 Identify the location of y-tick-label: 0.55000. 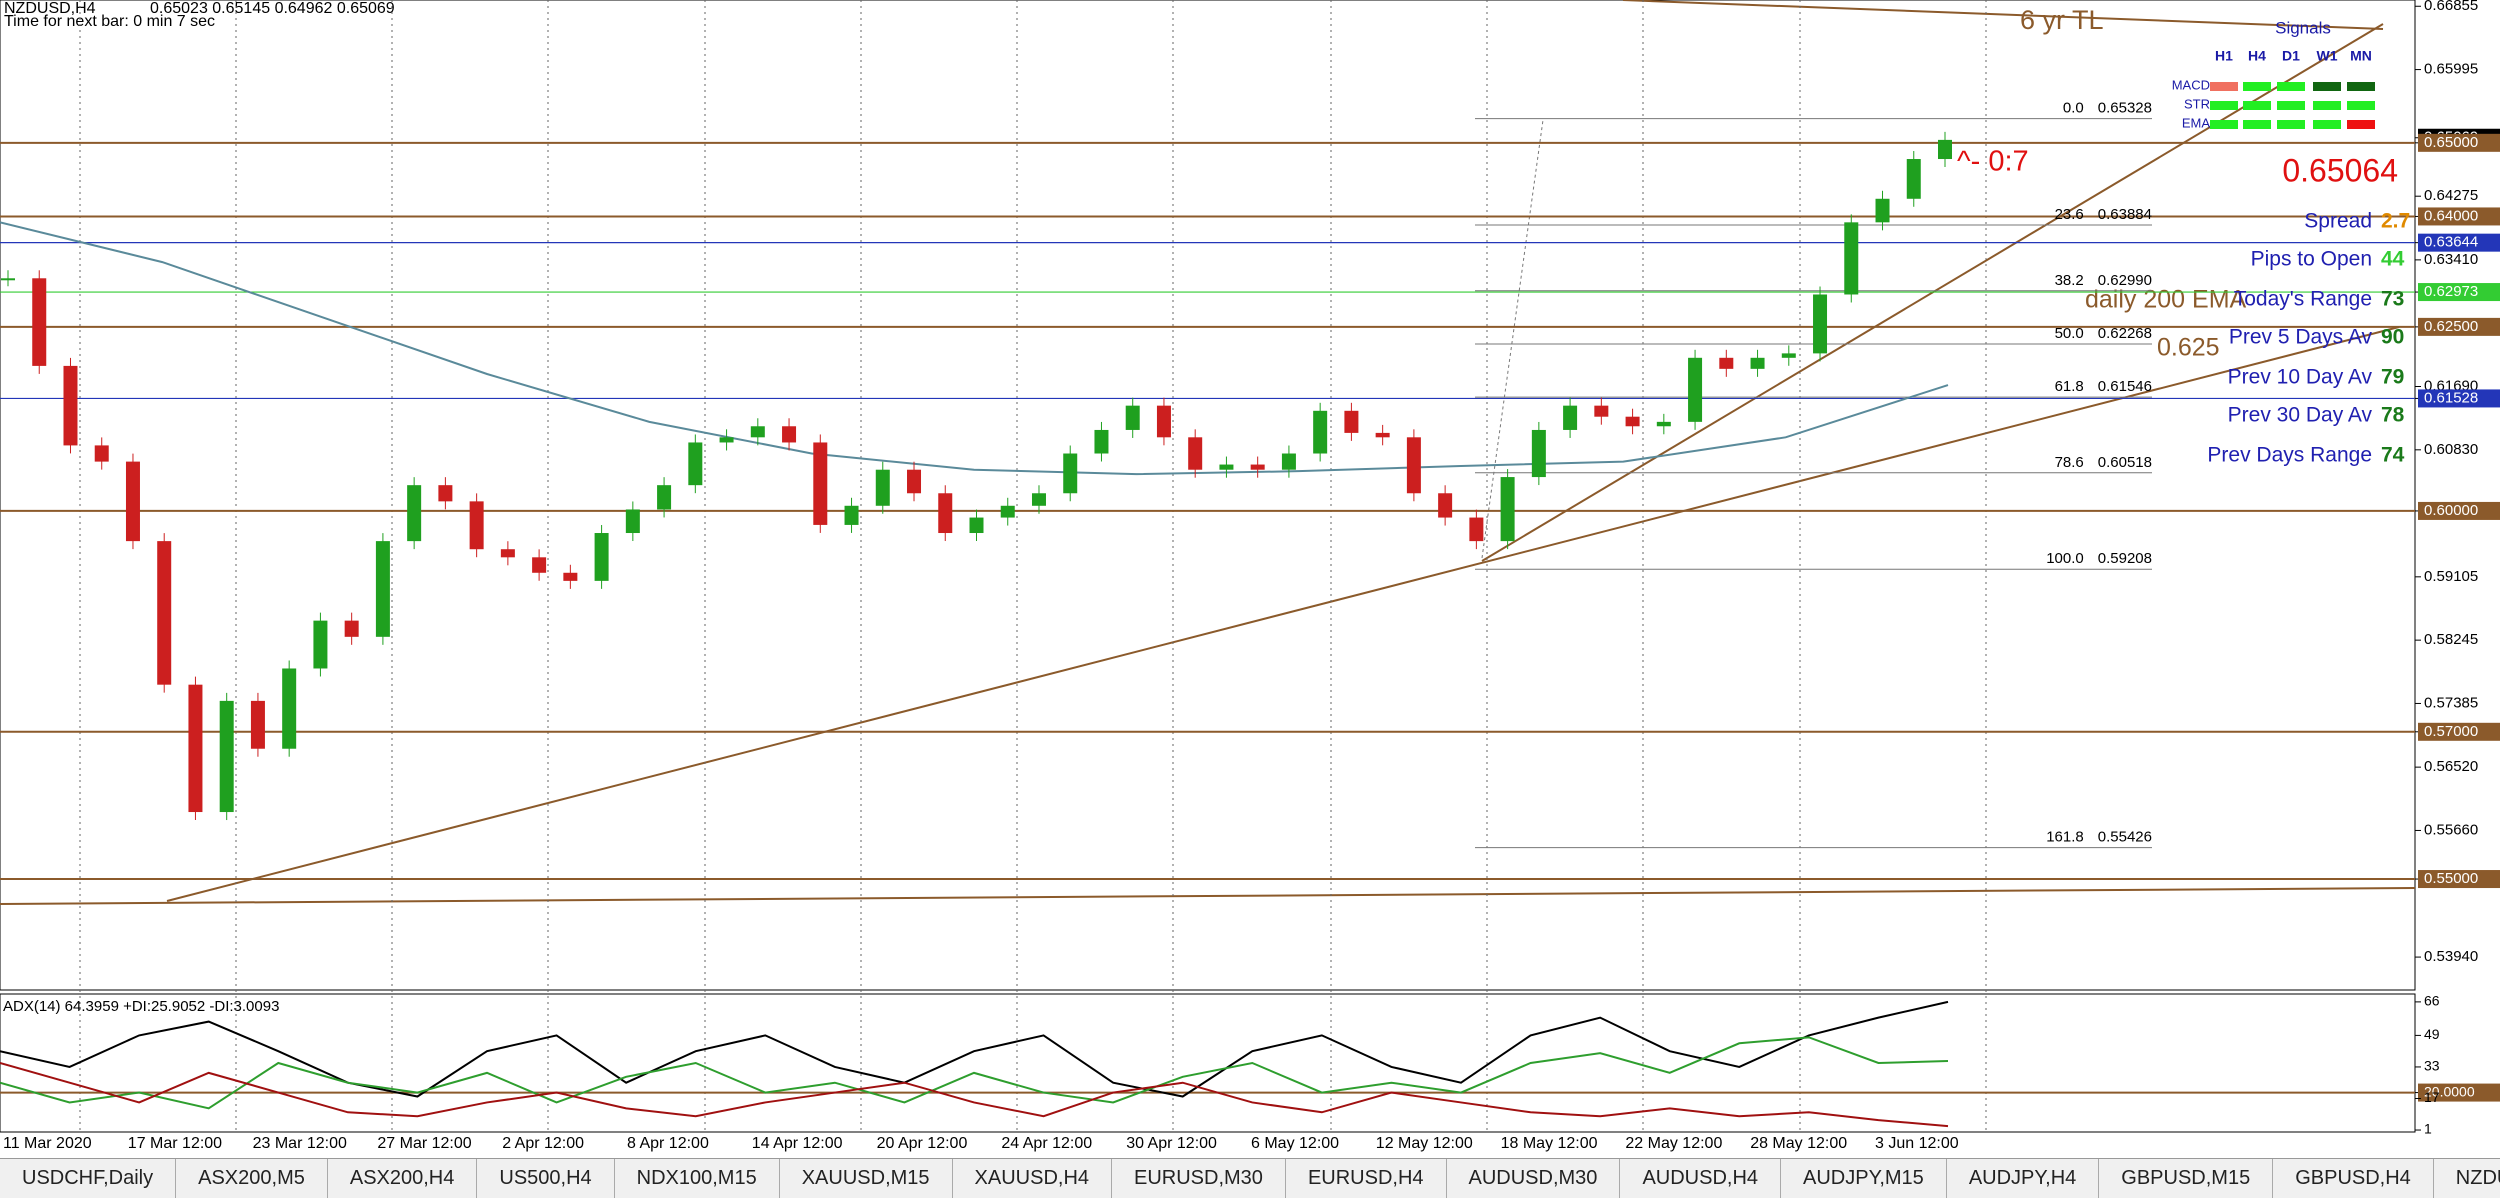
(2451, 878).